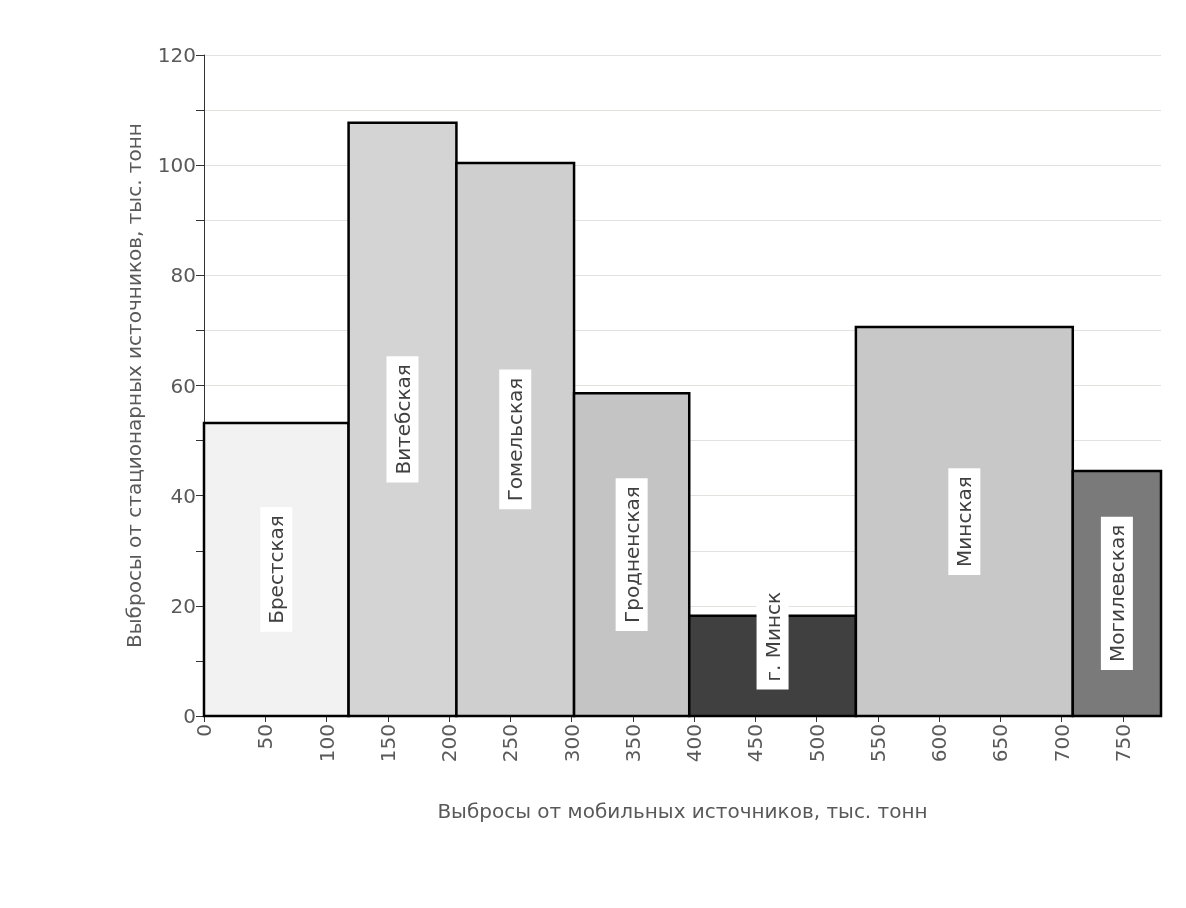  Describe the element at coordinates (632, 743) in the screenshot. I see `x-tick-label: 350` at that location.